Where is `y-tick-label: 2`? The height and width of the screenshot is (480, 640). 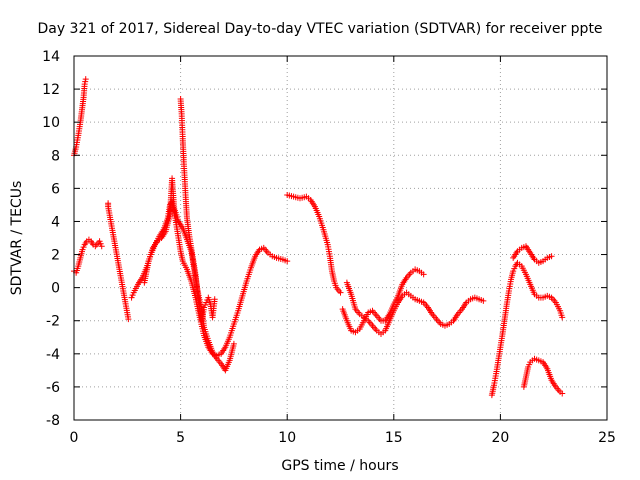
y-tick-label: 2 is located at coordinates (55, 256).